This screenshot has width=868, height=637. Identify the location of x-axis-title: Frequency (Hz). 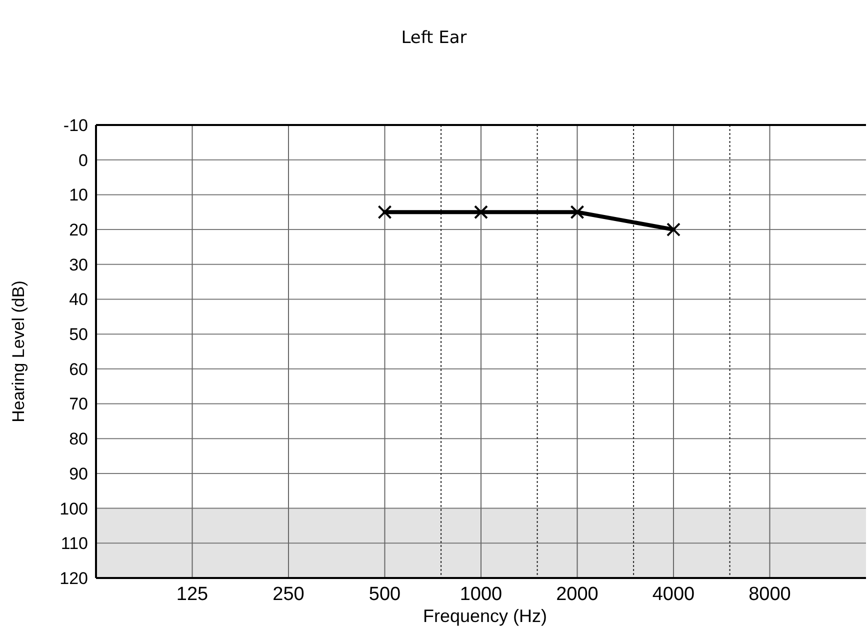
(485, 616).